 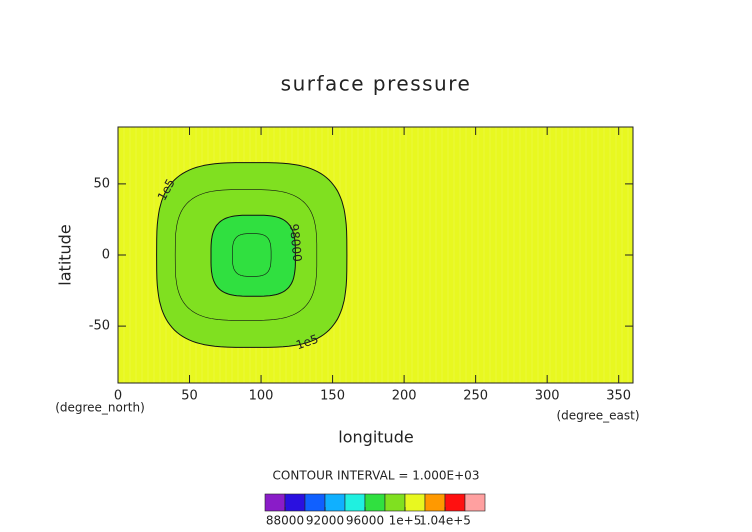 I want to click on colorbar-tick-label: 92000, so click(x=325, y=521).